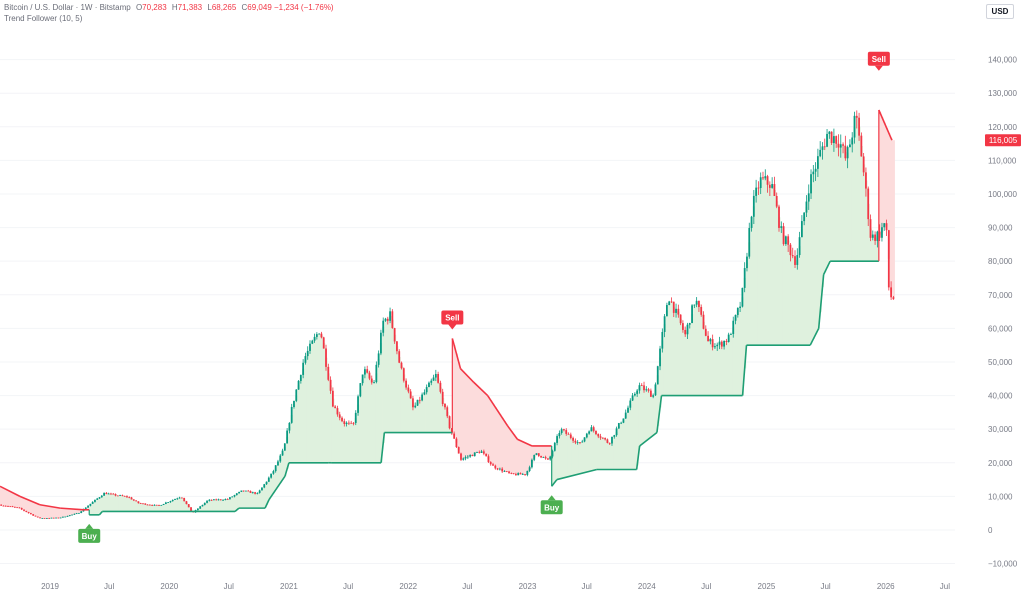 This screenshot has width=1024, height=595. Describe the element at coordinates (43, 18) in the screenshot. I see `indicator-legend: Trend Follower (10, 5)` at that location.